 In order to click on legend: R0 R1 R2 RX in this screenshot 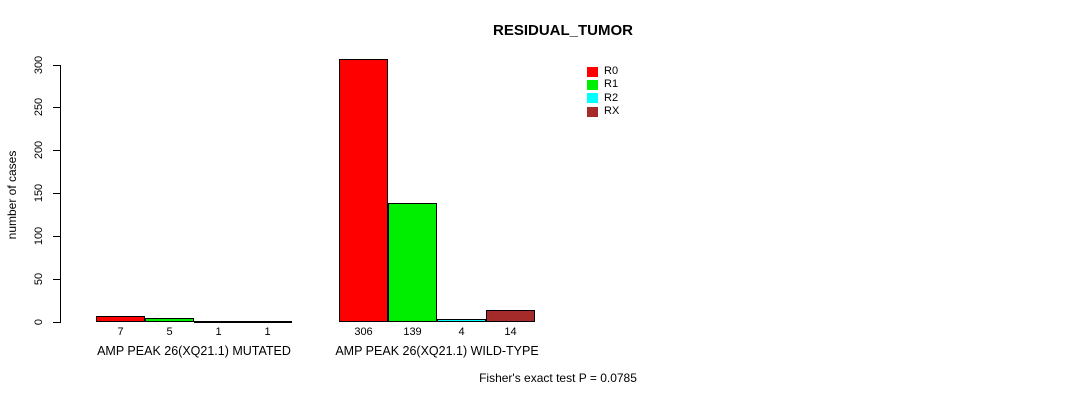, I will do `click(603, 91)`.